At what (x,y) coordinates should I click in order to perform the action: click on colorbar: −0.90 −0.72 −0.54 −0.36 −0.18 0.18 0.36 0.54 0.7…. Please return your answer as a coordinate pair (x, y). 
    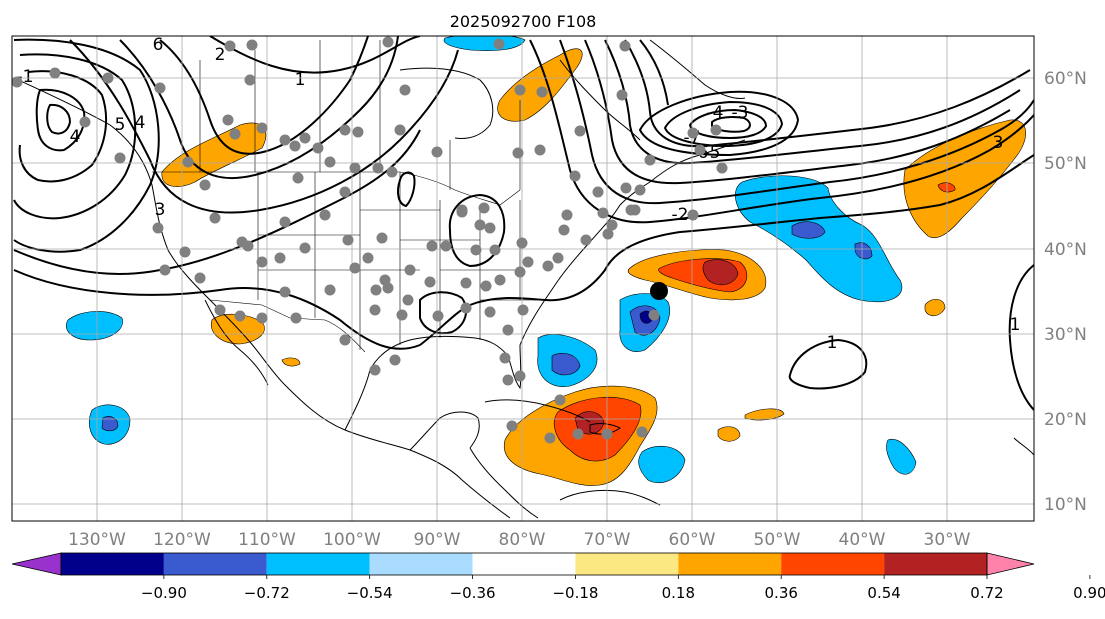
    Looking at the image, I should click on (558, 577).